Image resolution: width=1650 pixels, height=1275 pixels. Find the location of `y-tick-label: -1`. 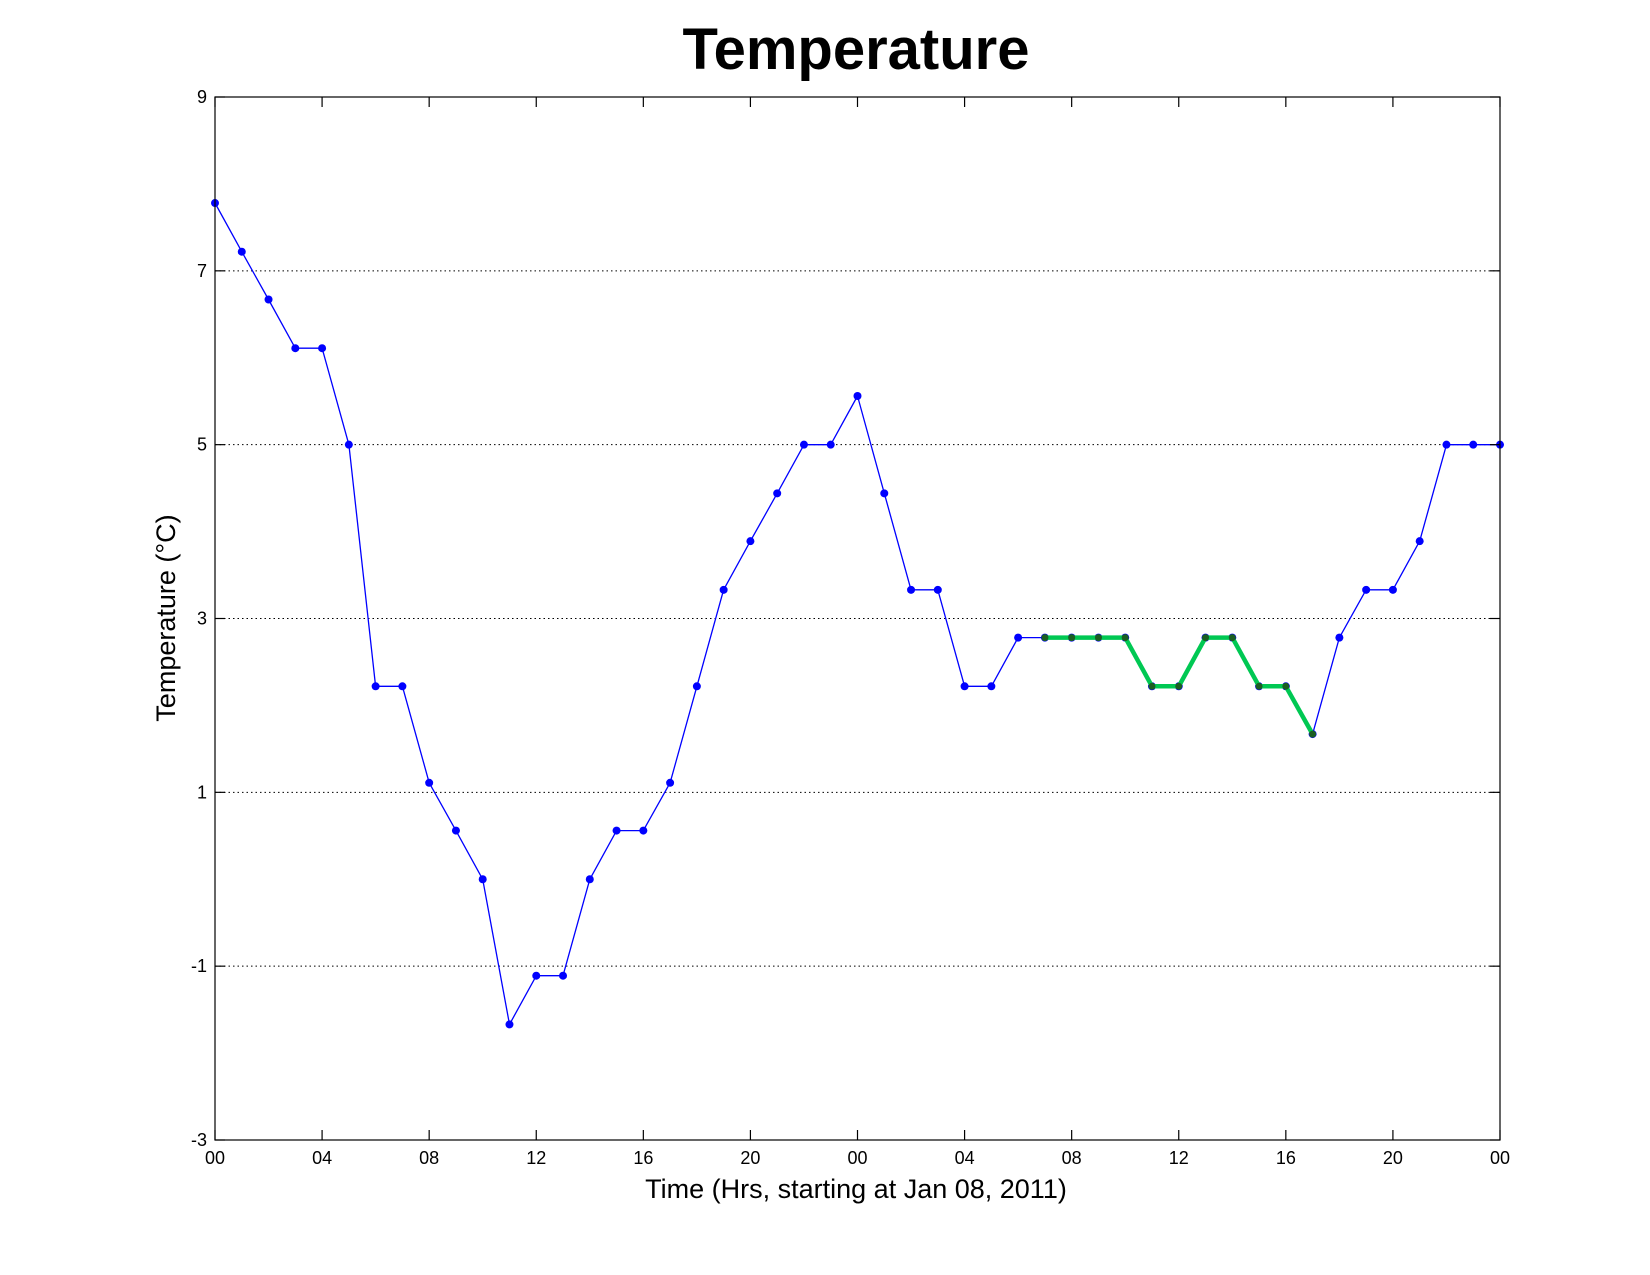

y-tick-label: -1 is located at coordinates (199, 966).